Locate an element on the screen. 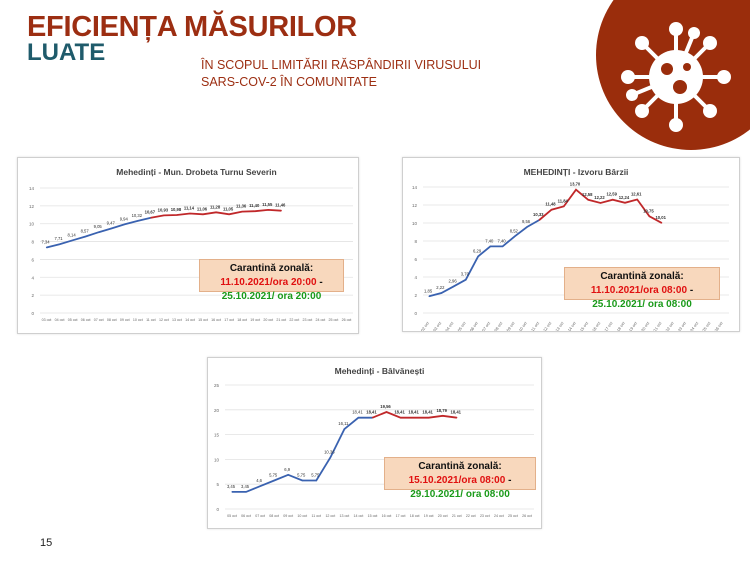 The image size is (750, 562). data-label: 10,75 is located at coordinates (648, 210).